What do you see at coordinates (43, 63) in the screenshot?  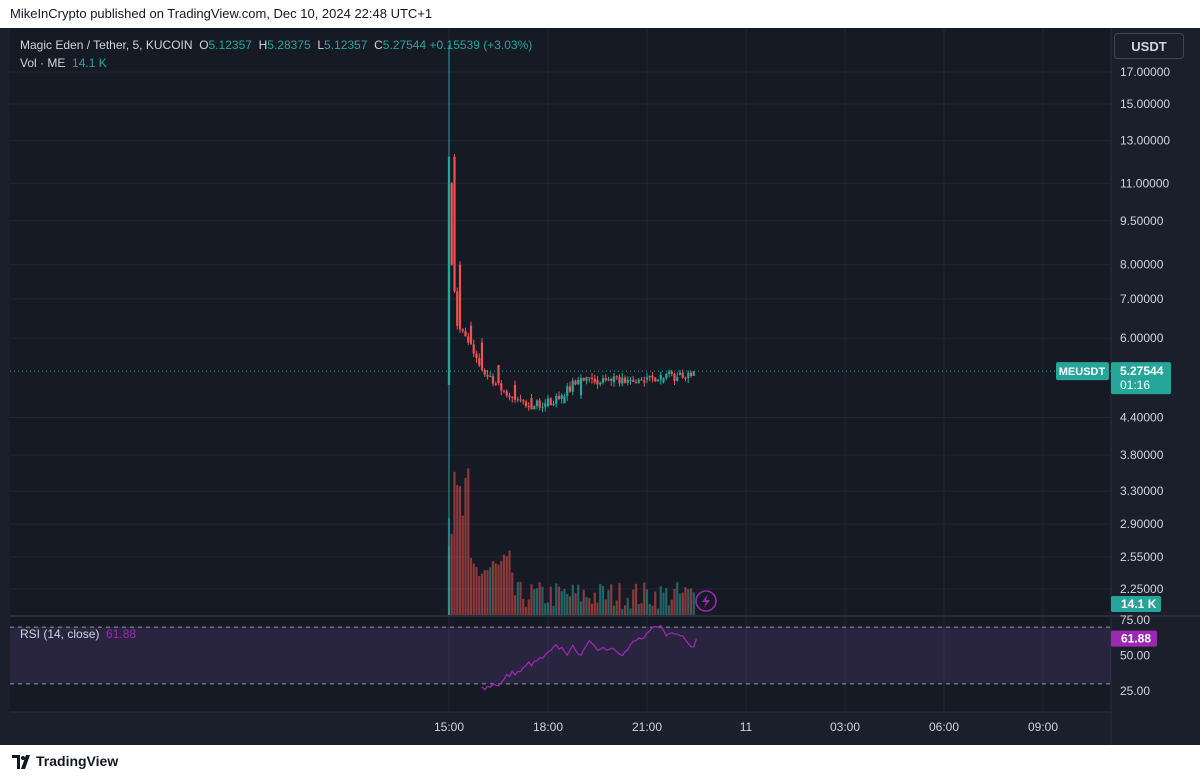 I see `volume-legend-label: Vol · ME` at bounding box center [43, 63].